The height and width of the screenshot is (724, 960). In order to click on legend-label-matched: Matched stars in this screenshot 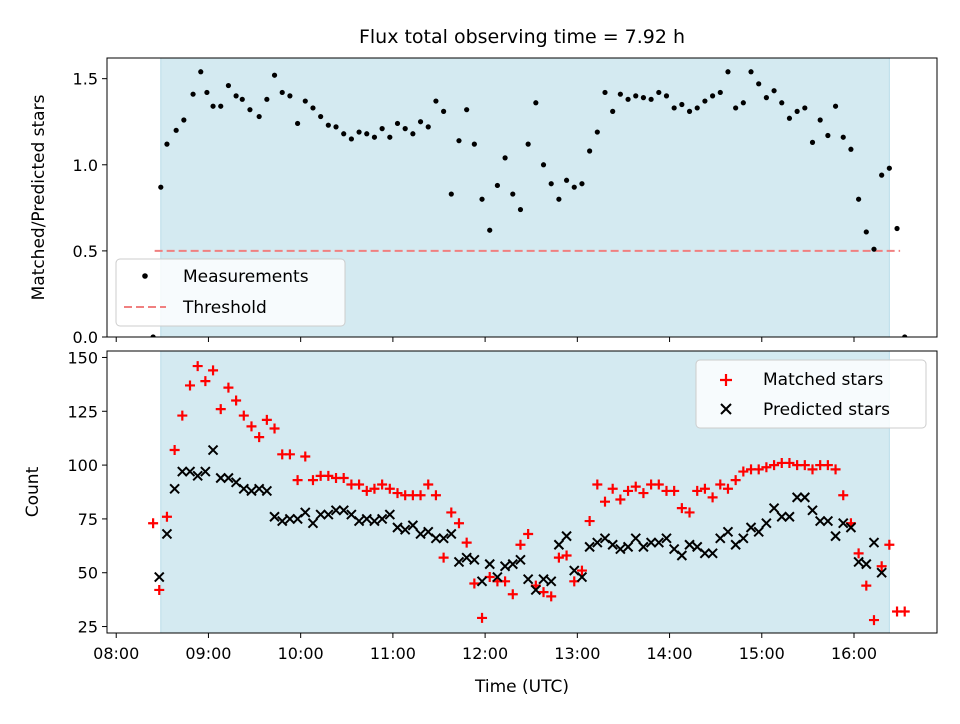, I will do `click(823, 380)`.